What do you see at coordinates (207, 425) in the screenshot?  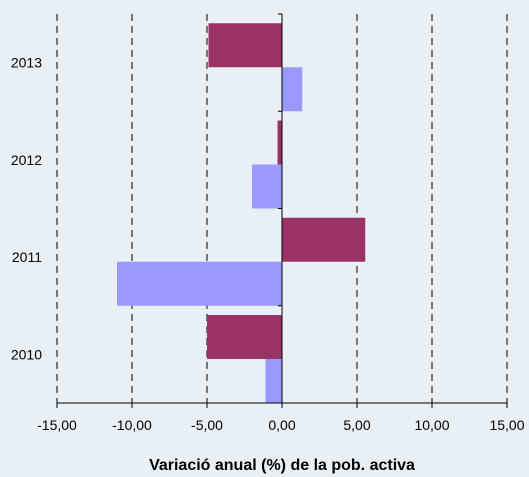 I see `x-tick-label: -5,00` at bounding box center [207, 425].